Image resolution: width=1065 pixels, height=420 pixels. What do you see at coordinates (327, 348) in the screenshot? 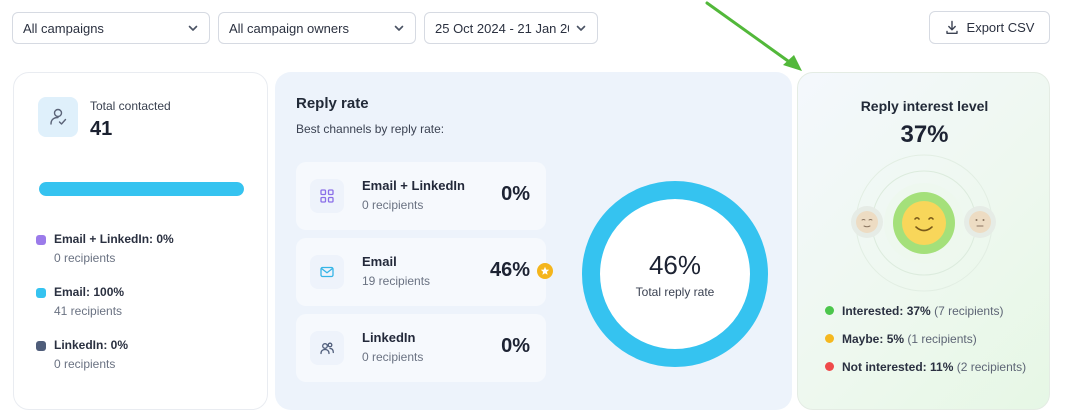
I see `people-icon` at bounding box center [327, 348].